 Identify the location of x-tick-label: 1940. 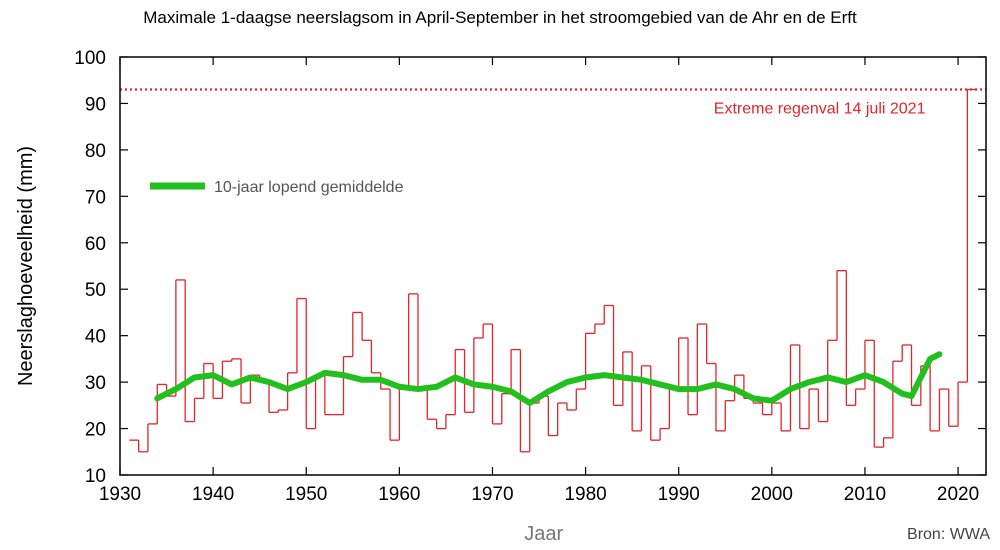
(213, 494).